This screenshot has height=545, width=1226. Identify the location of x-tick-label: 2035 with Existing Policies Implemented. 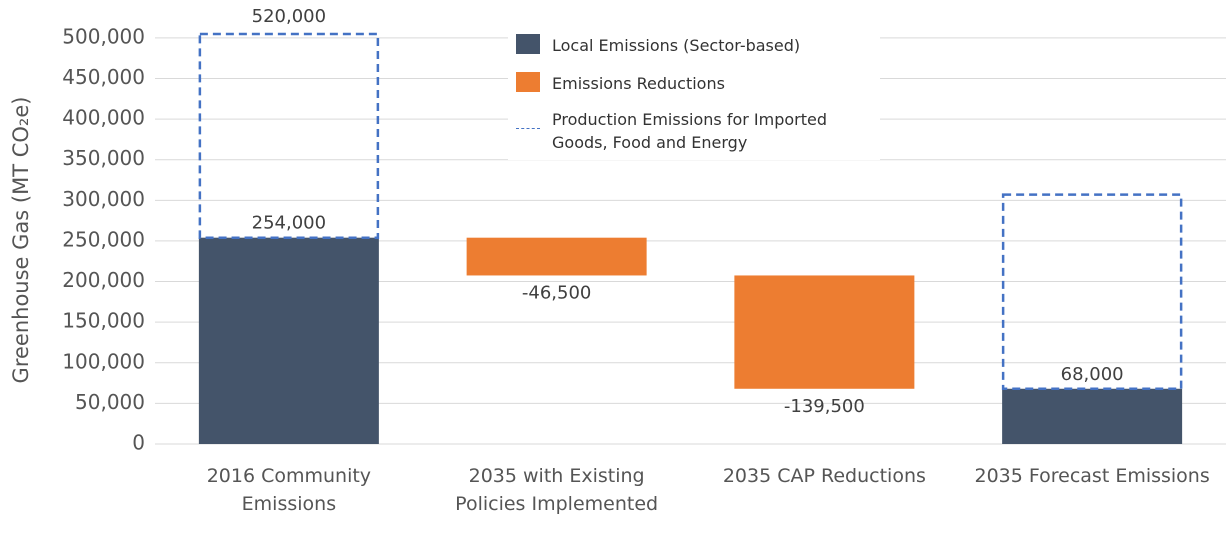
(557, 490).